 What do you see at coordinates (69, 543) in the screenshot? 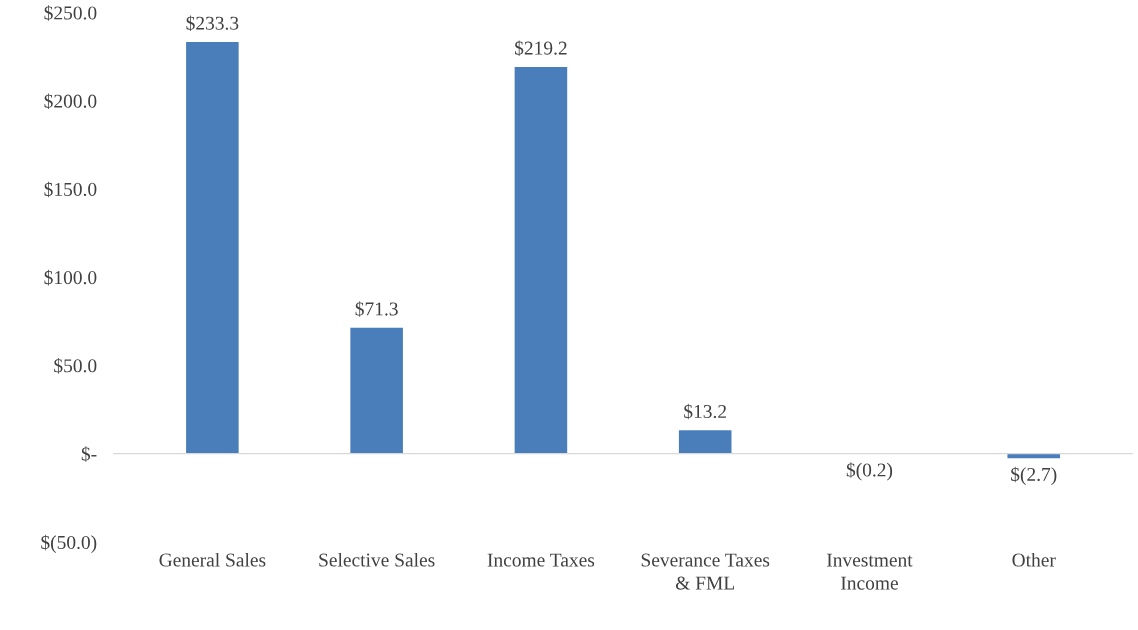
I see `y-tick-label: $(50.0)` at bounding box center [69, 543].